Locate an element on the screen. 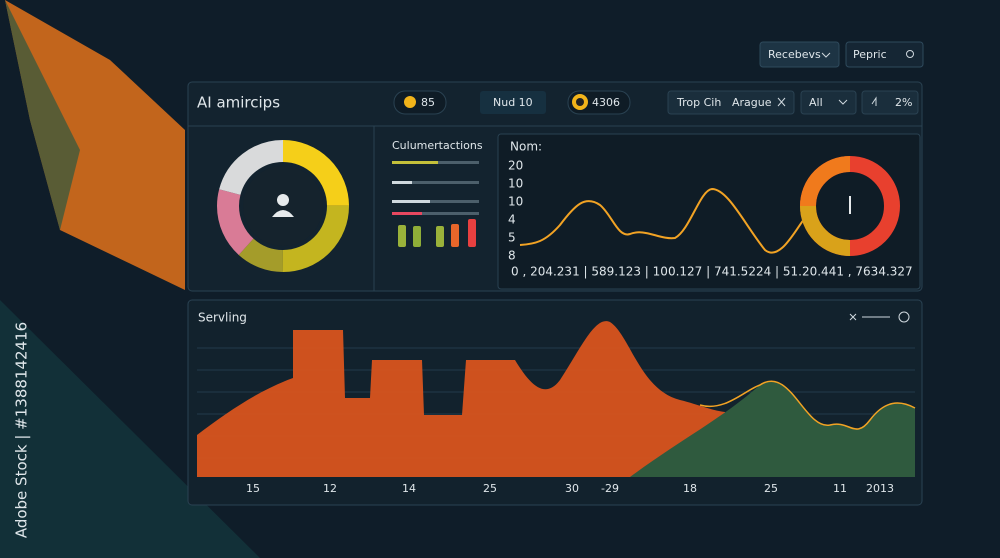 Image resolution: width=1000 pixels, height=558 pixels. x-label: 2013 is located at coordinates (880, 488).